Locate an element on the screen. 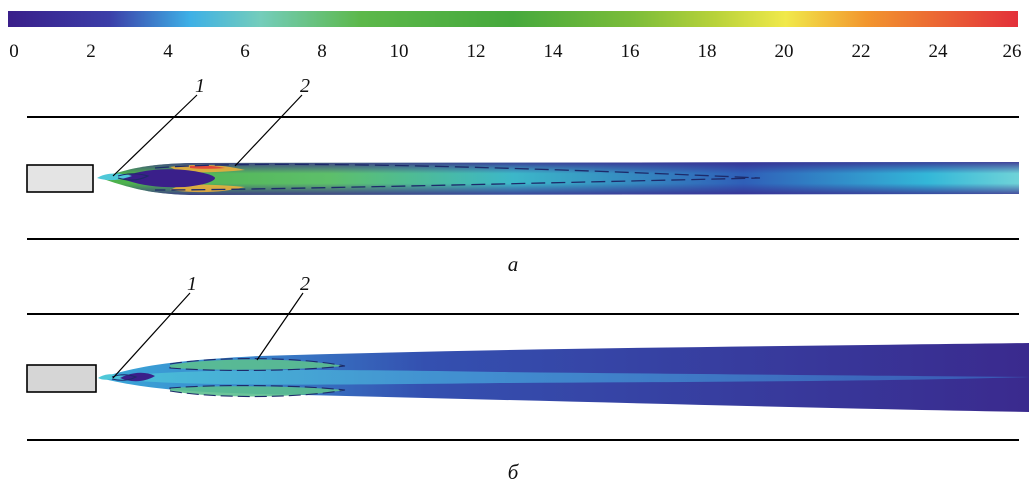 Image resolution: width=1029 pixels, height=485 pixels. colorbar-tick: 6 is located at coordinates (245, 51).